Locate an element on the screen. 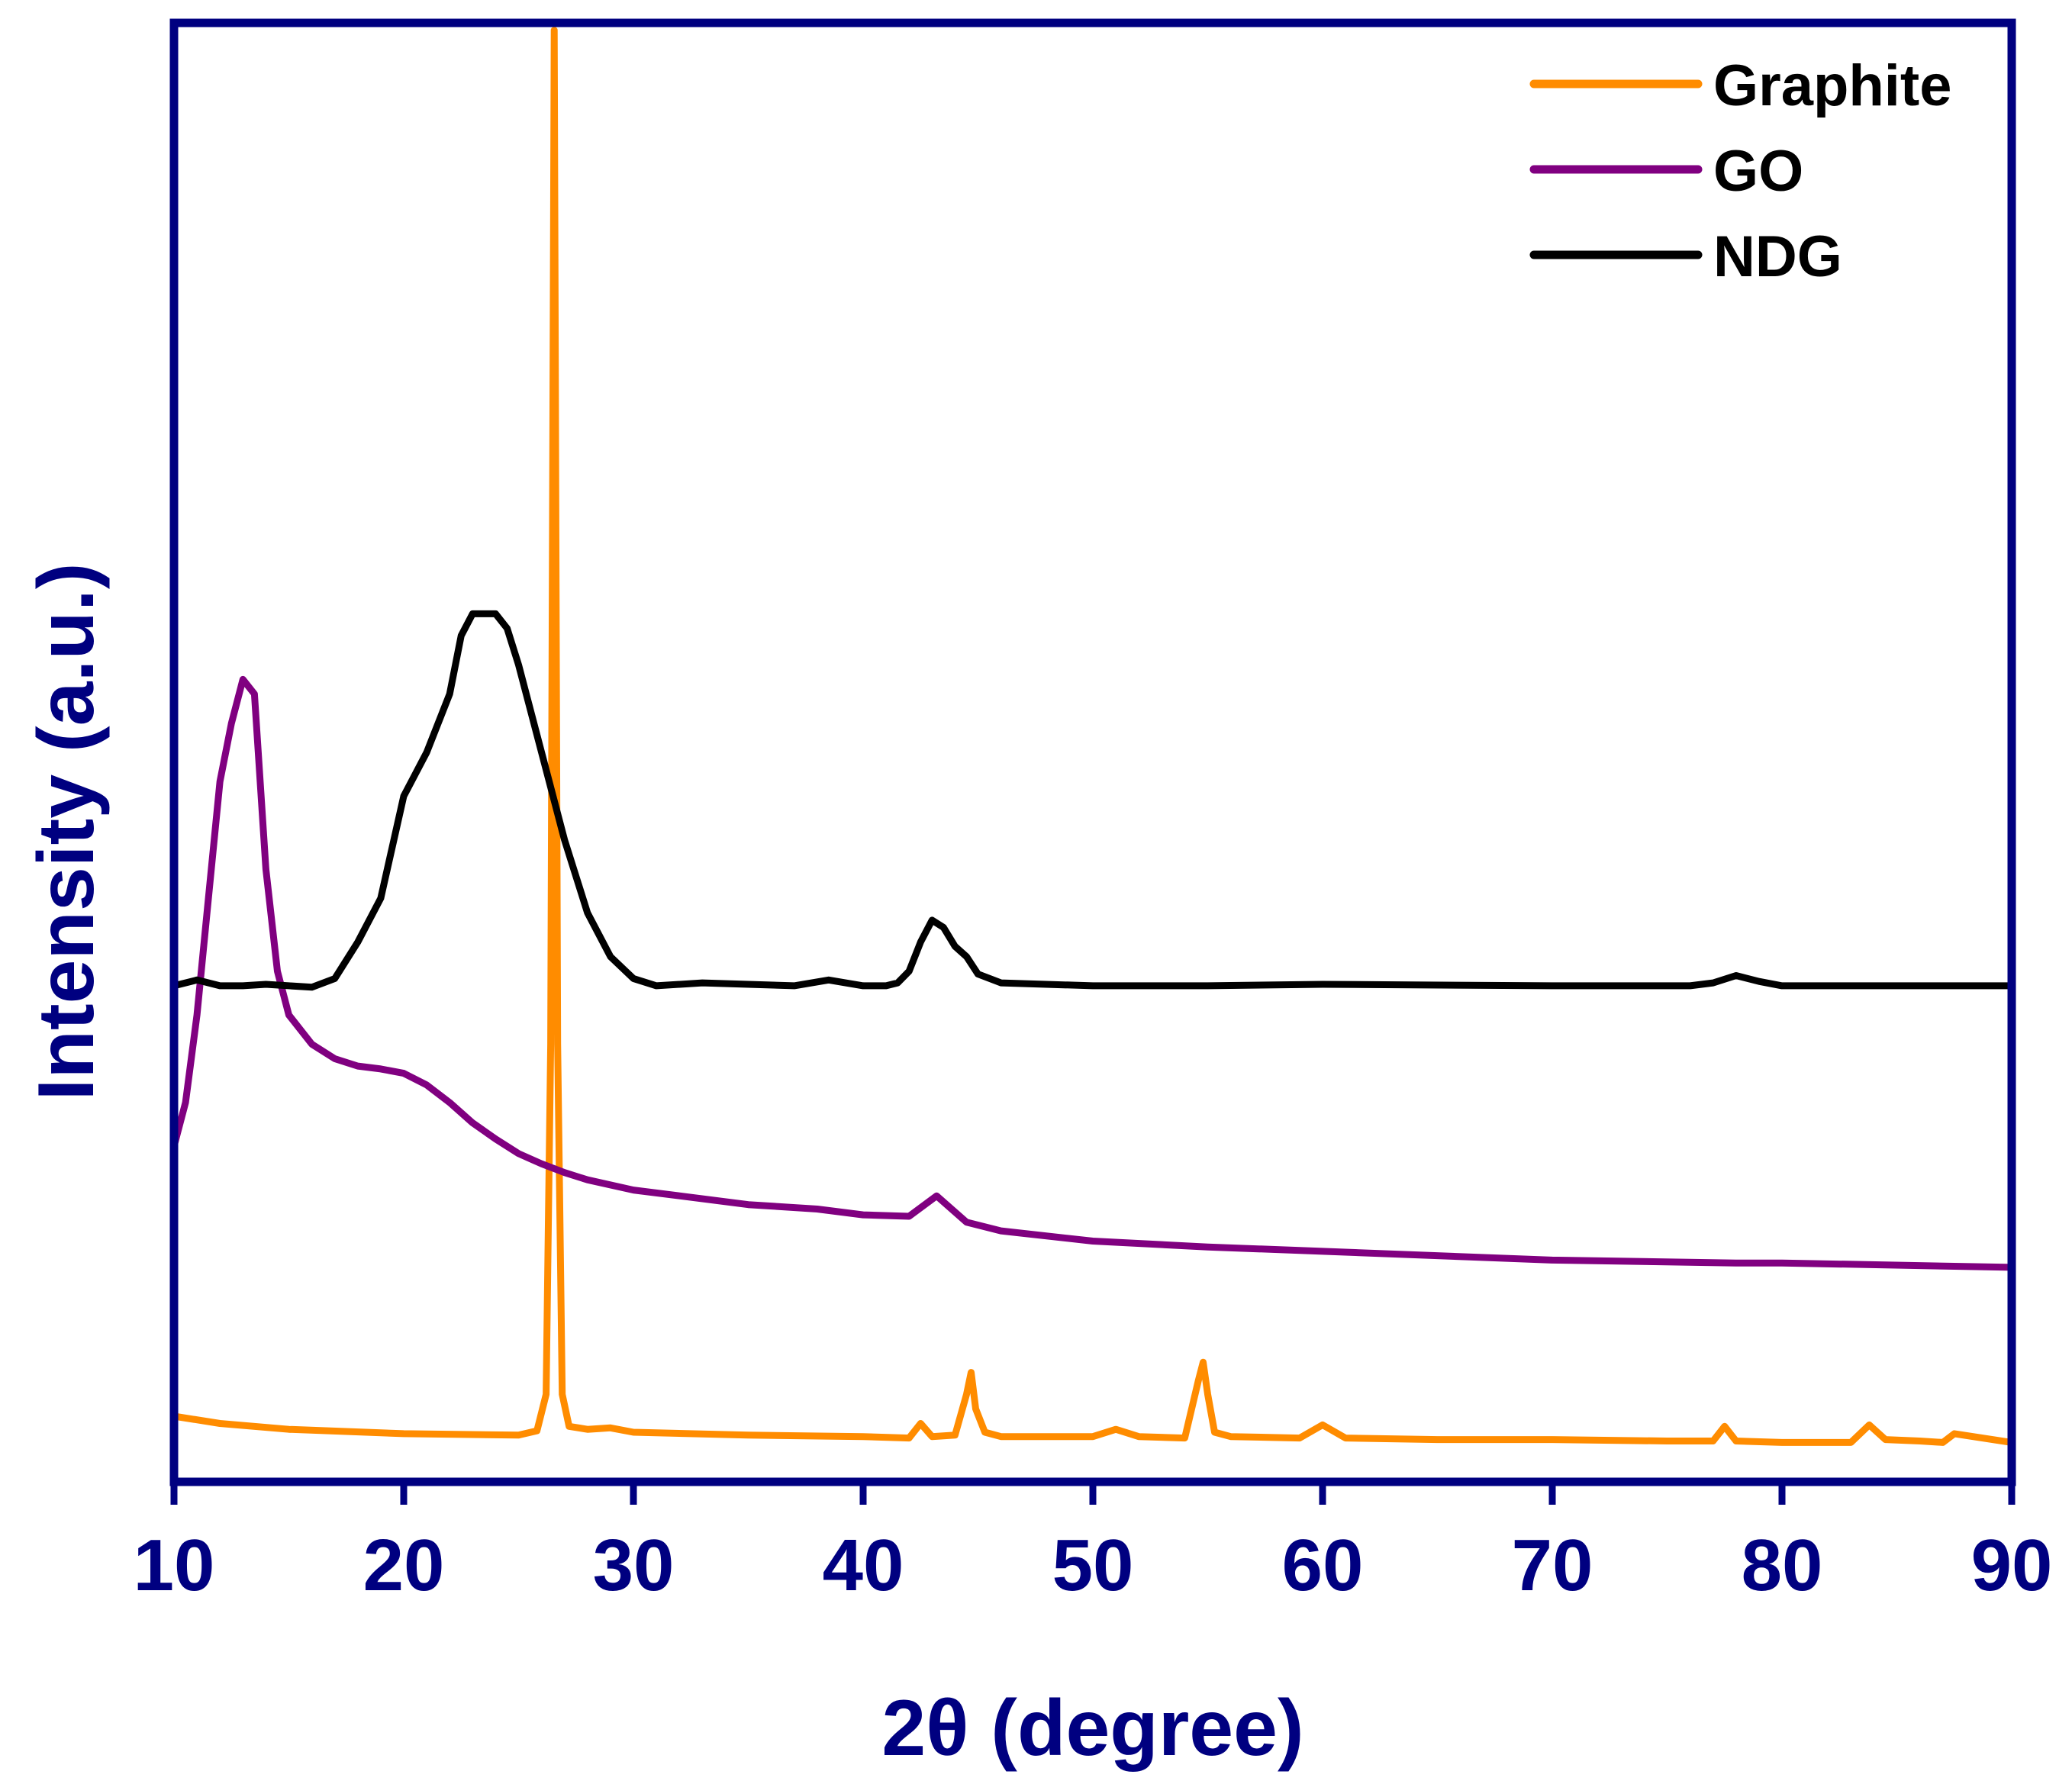 The image size is (2072, 1784). y-axis-title: Intensity (a.u.) is located at coordinates (66, 832).